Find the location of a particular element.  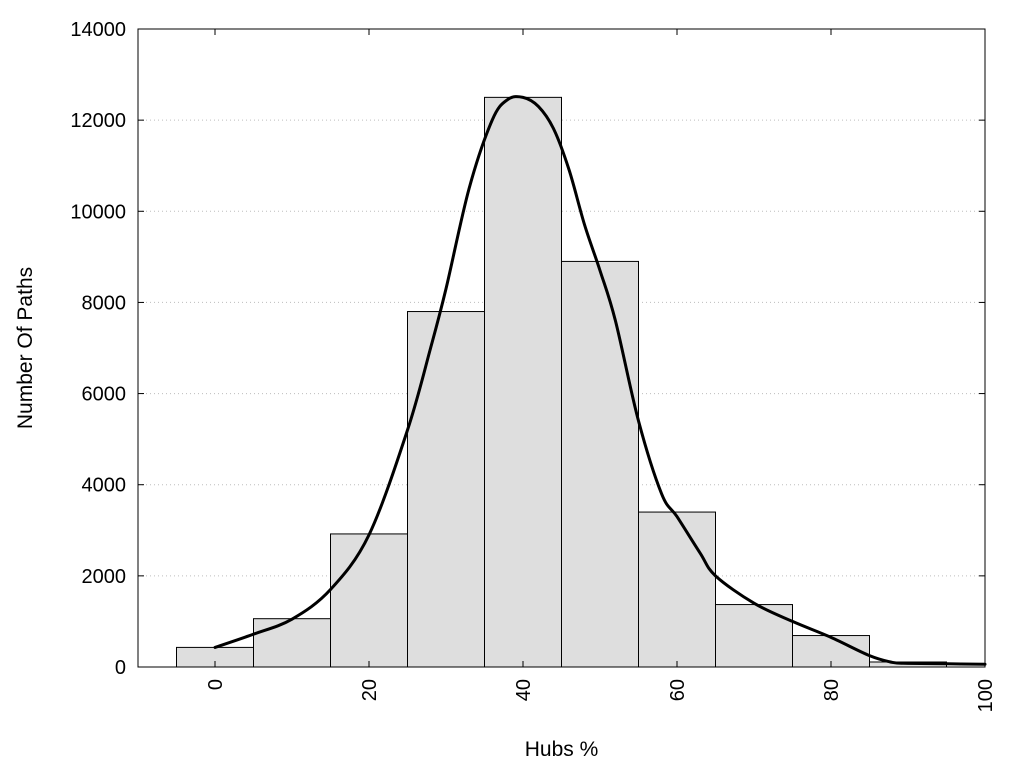

y-tick-label: 2000 is located at coordinates (104, 577).